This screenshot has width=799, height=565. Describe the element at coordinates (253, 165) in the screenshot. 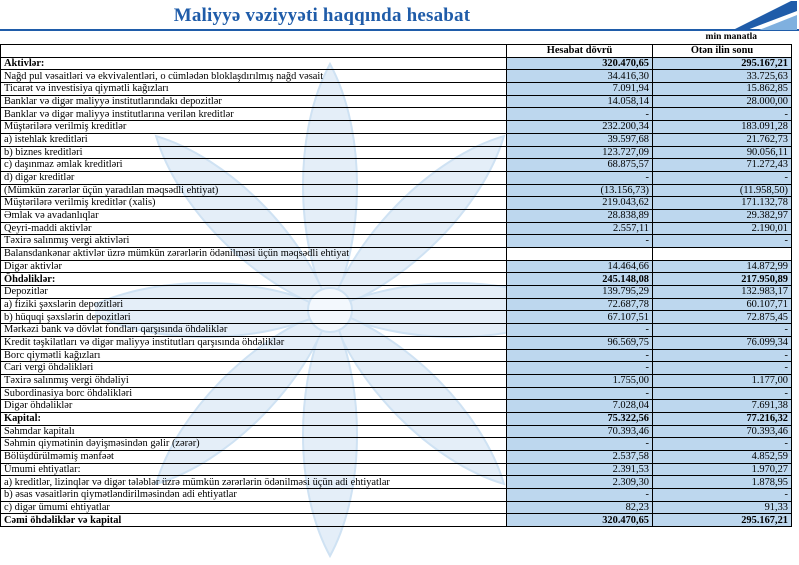

I see `row-label: c) daşınmaz əmlak kreditləri` at that location.